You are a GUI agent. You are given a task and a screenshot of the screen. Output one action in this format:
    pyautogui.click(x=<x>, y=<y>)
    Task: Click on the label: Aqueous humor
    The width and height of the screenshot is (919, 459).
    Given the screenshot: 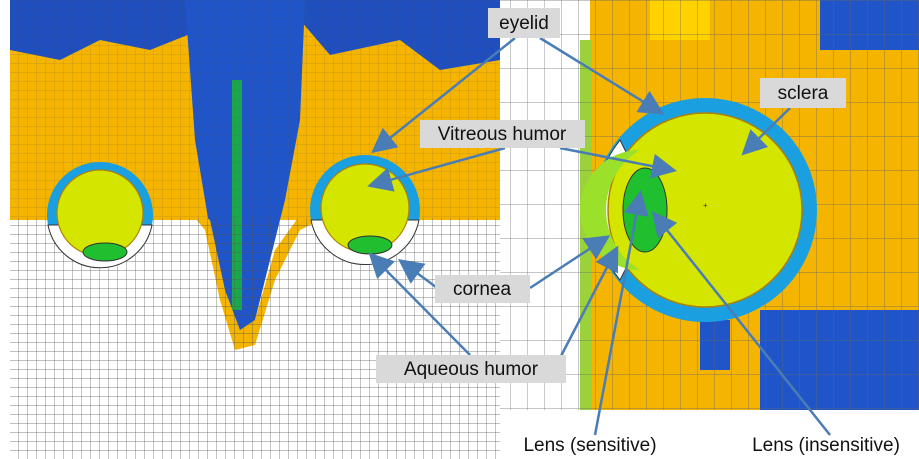 What is the action you would take?
    pyautogui.click(x=471, y=369)
    